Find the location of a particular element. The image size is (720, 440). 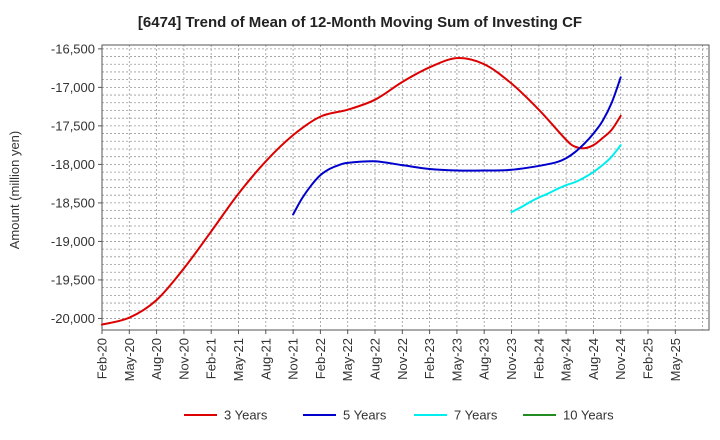

x-tick-label: Nov-24 is located at coordinates (620, 359).